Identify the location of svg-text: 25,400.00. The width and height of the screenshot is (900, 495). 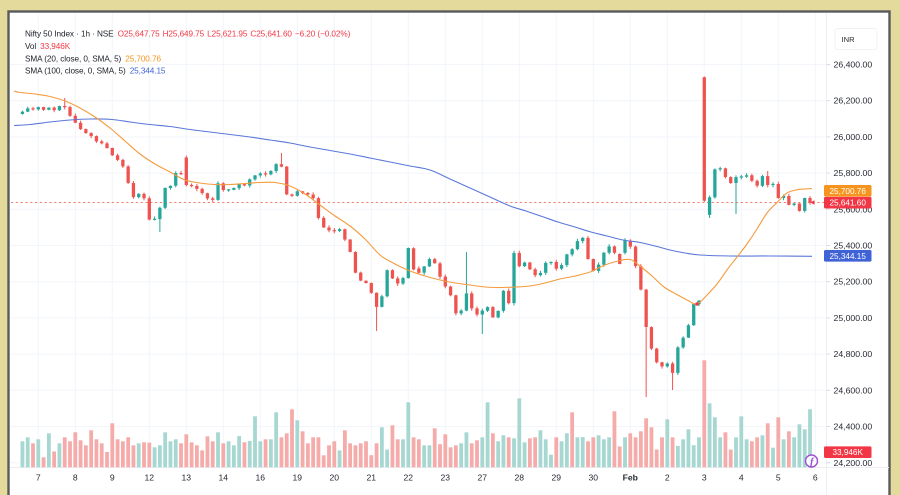
(853, 246).